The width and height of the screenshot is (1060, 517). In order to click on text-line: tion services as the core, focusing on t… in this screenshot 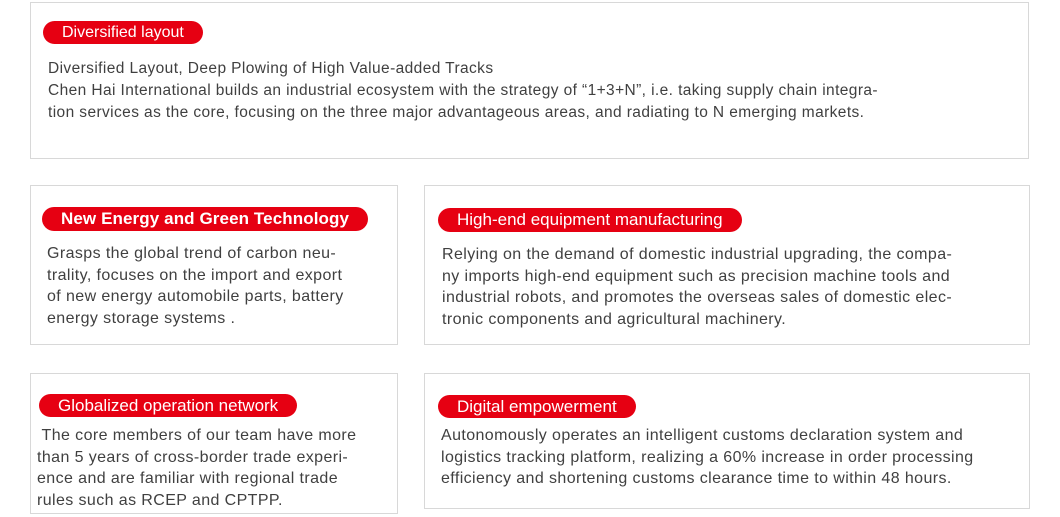, I will do `click(456, 112)`.